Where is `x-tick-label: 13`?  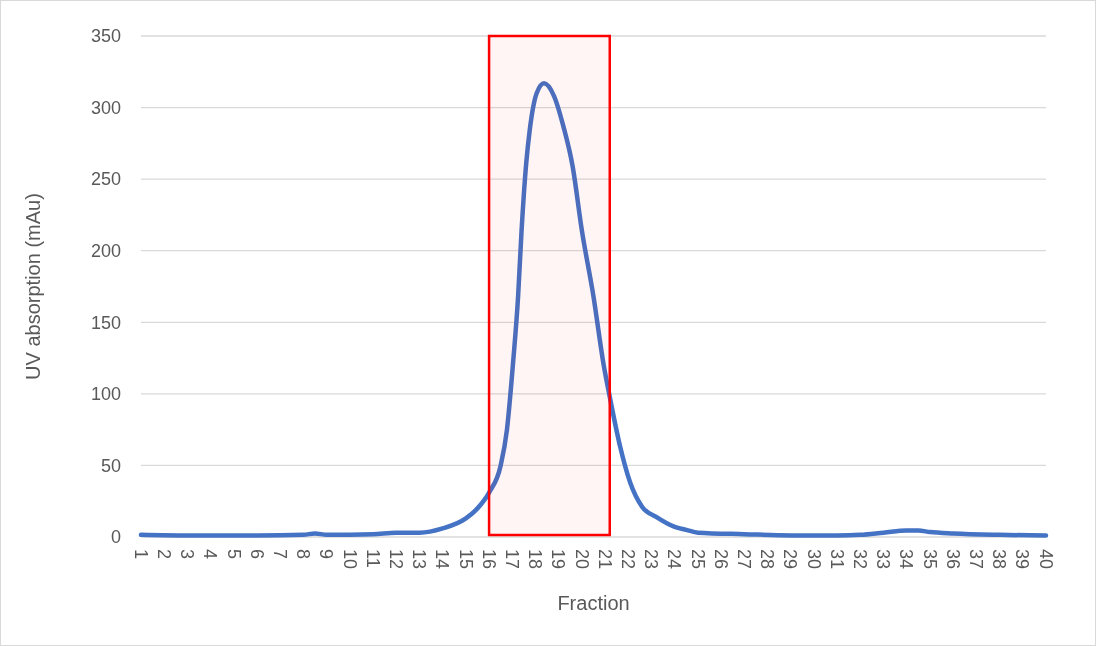
x-tick-label: 13 is located at coordinates (419, 559).